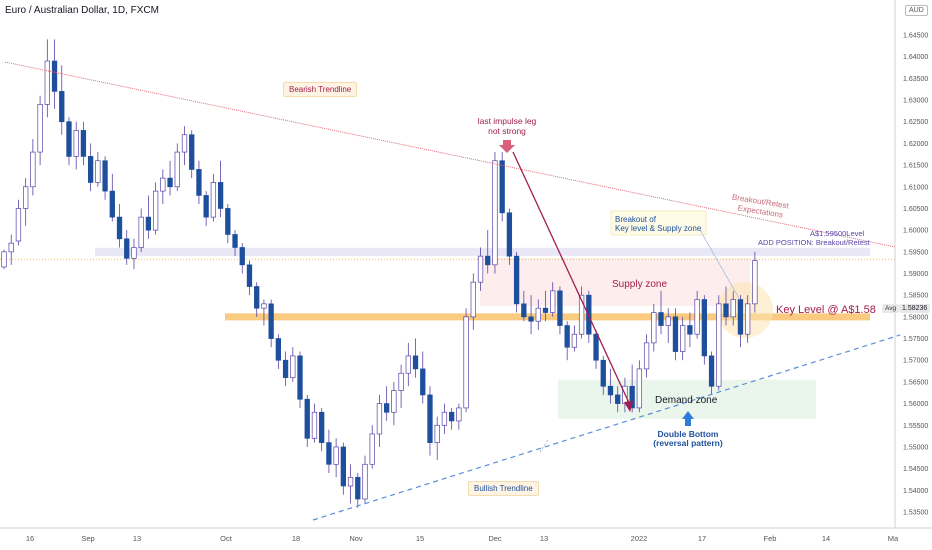  I want to click on time-tick-label: 2022, so click(639, 538).